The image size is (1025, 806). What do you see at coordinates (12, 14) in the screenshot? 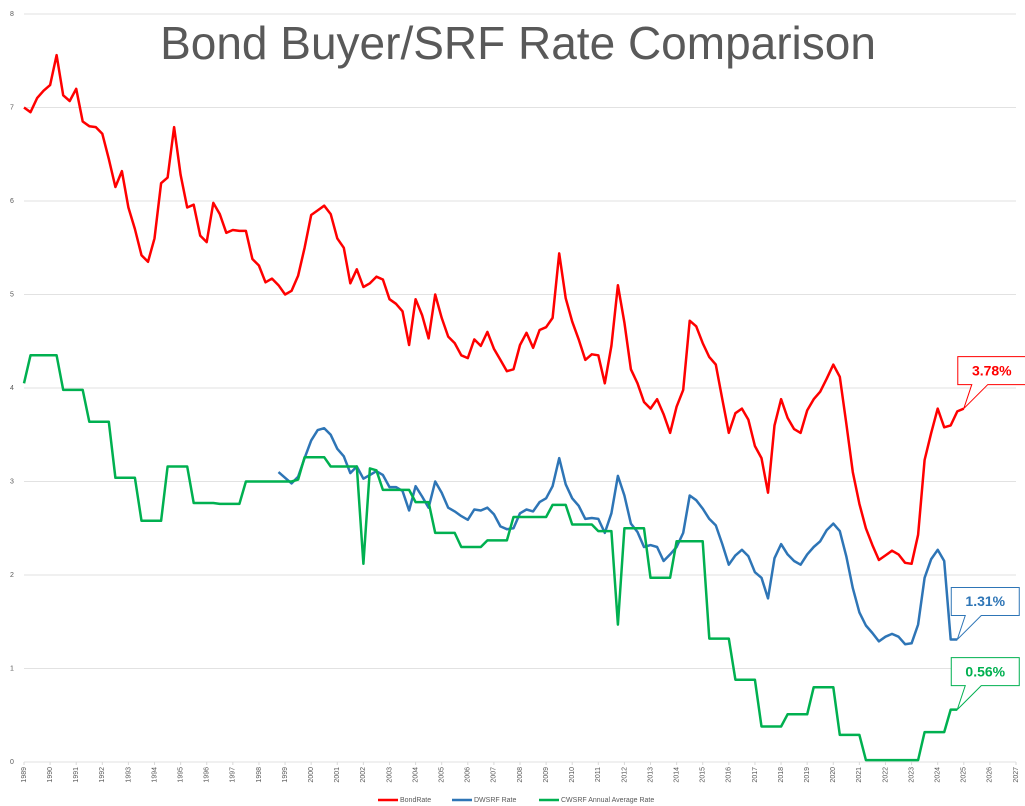
I see `y-tick-label: 8` at bounding box center [12, 14].